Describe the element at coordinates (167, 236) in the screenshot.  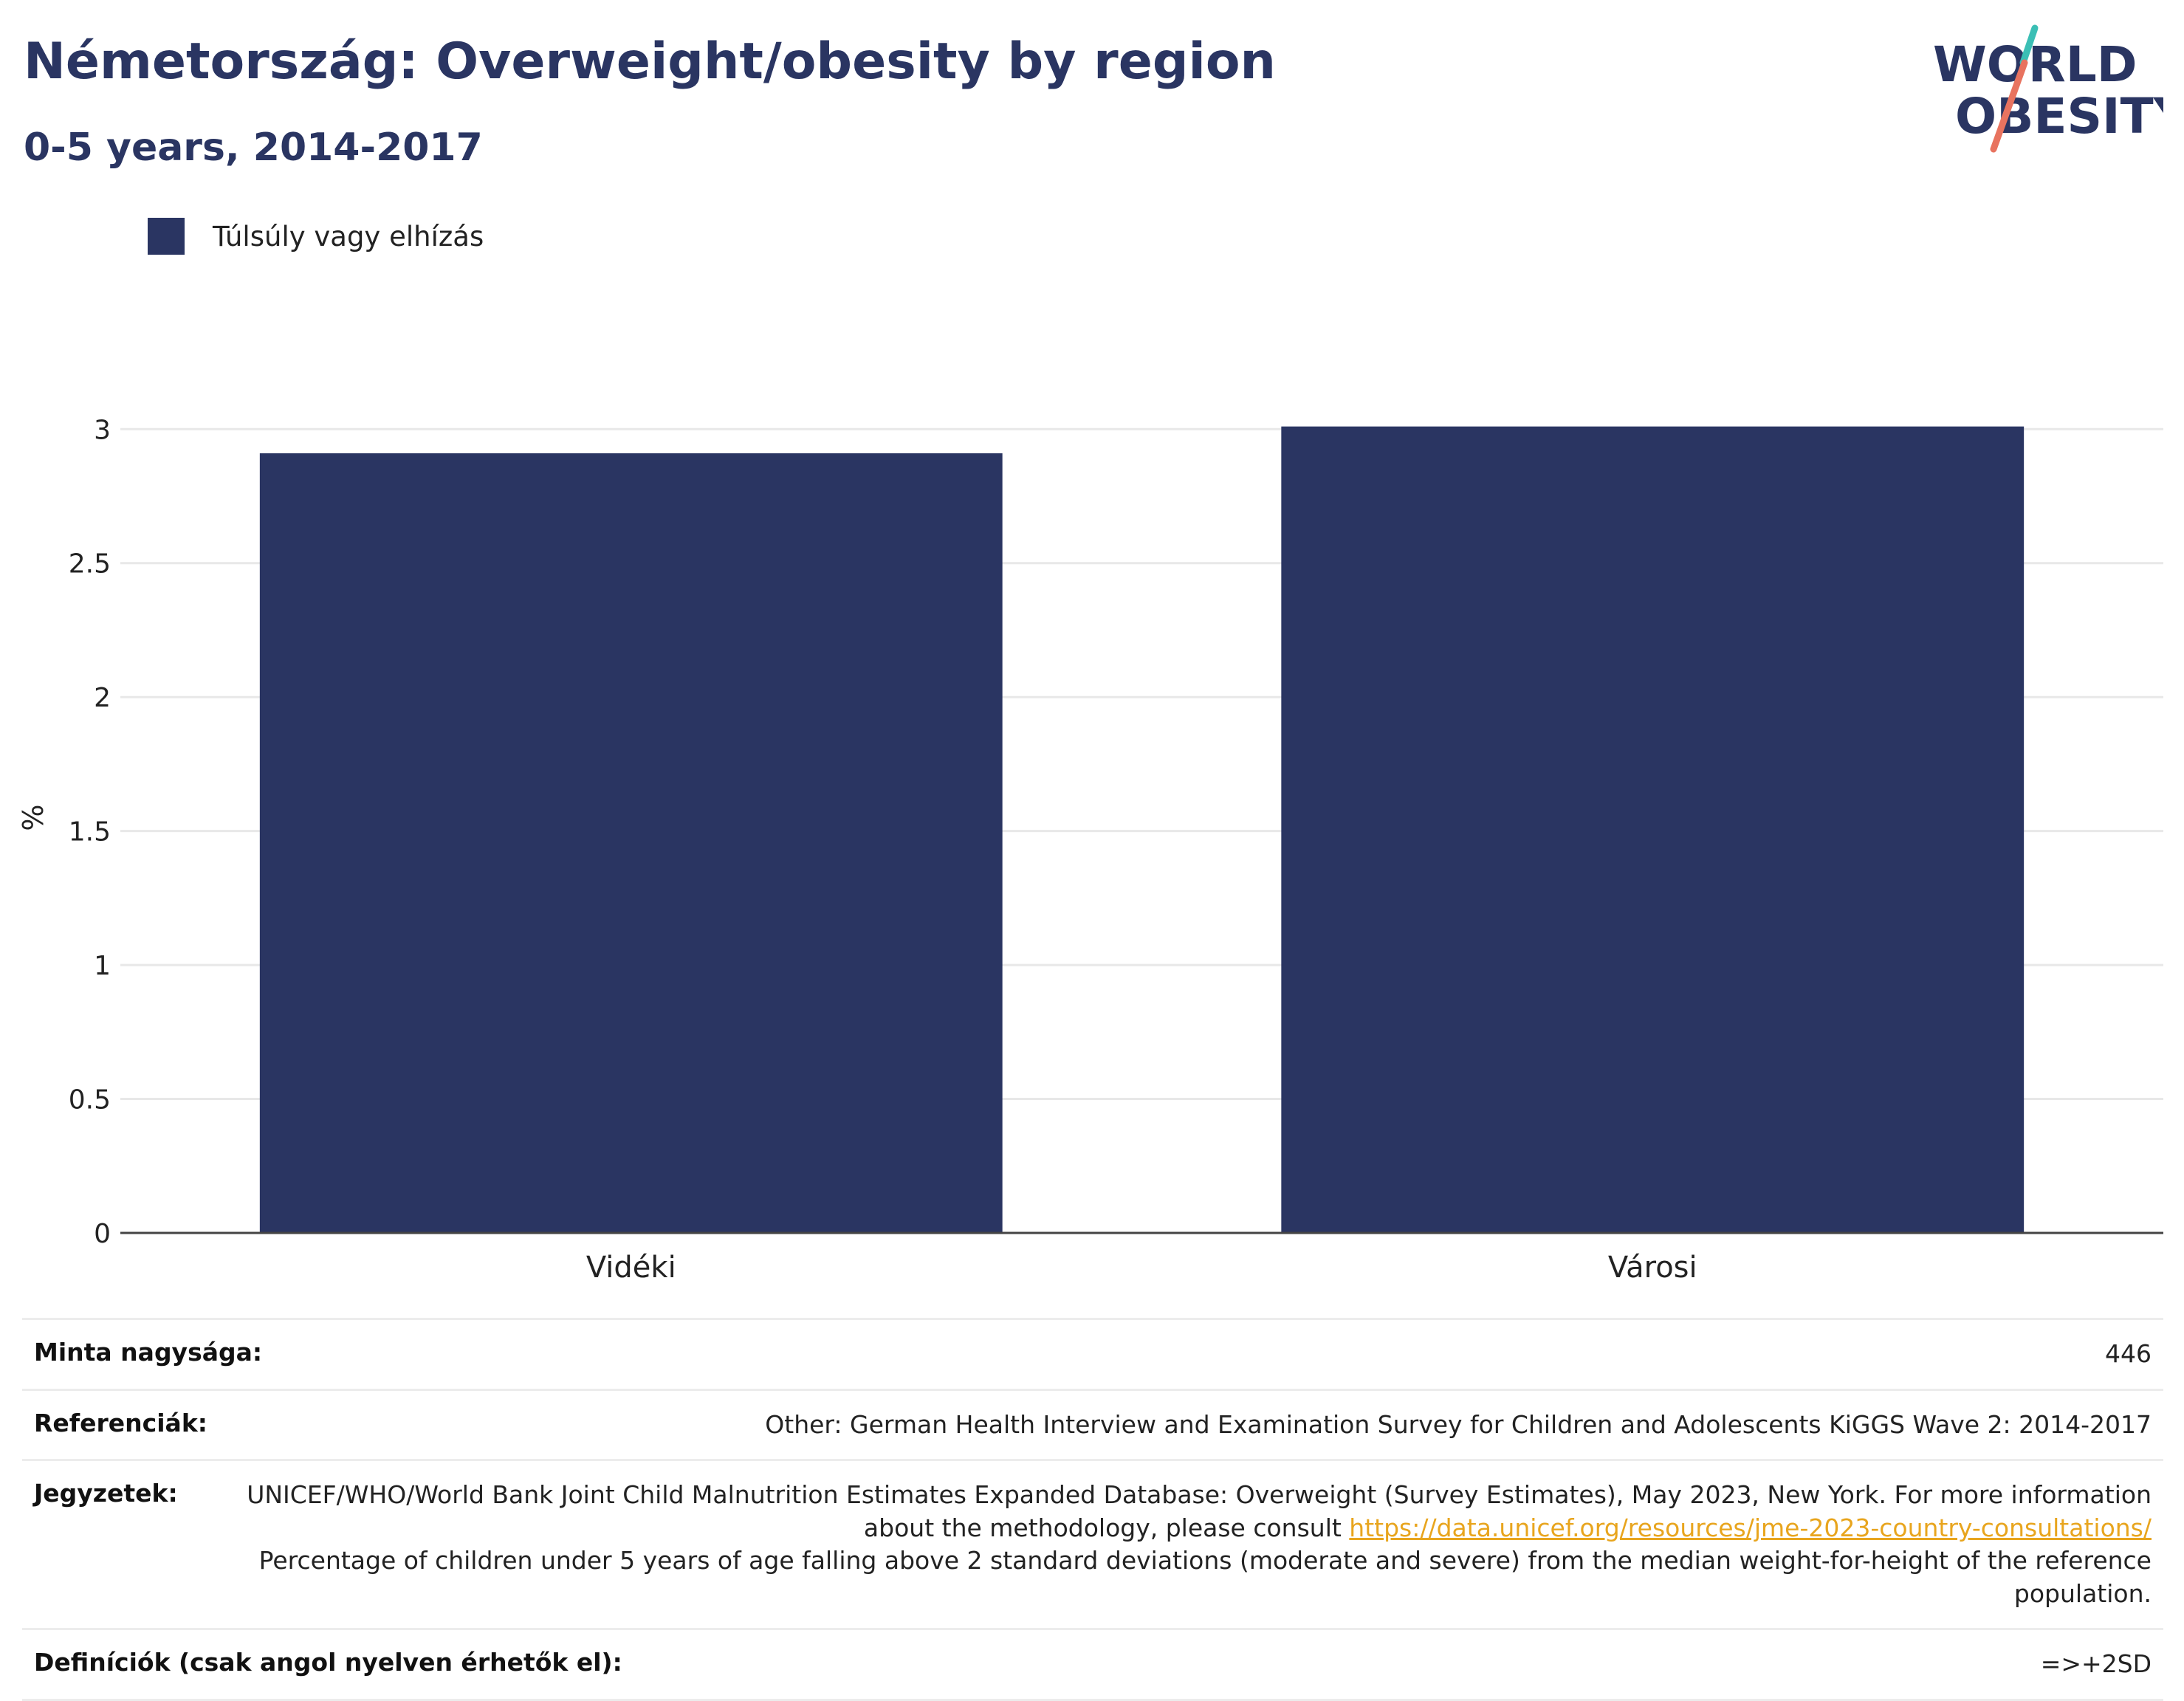
I see `legend-swatch` at that location.